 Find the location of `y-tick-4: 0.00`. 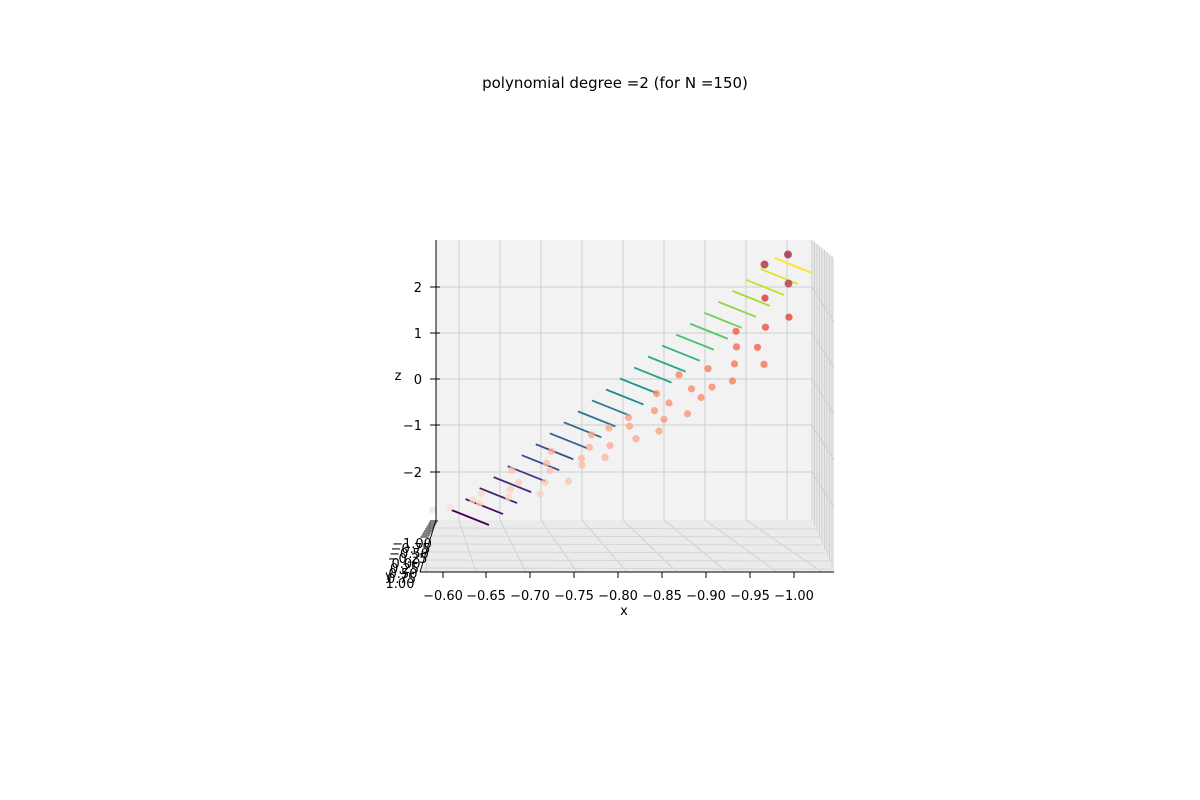

y-tick-4: 0.00 is located at coordinates (406, 564).